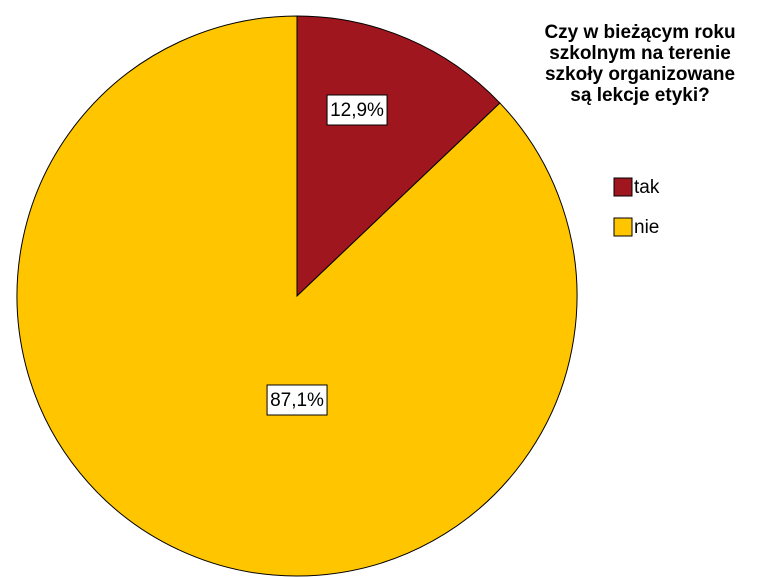 The width and height of the screenshot is (777, 577). What do you see at coordinates (646, 227) in the screenshot?
I see `legend-label: nie` at bounding box center [646, 227].